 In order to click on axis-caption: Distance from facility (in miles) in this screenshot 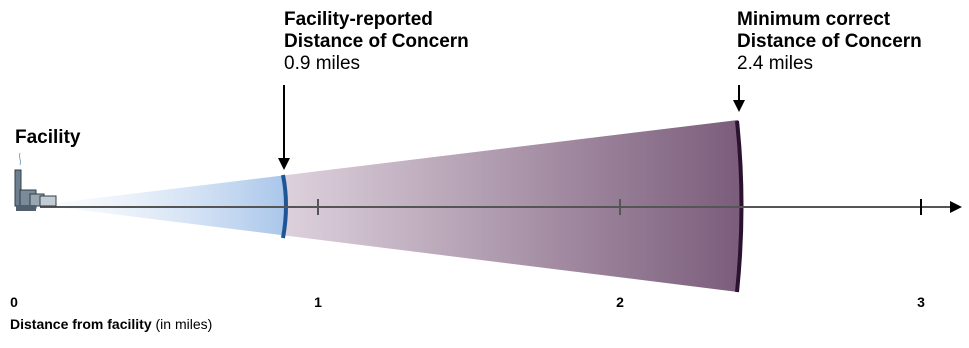, I will do `click(111, 324)`.